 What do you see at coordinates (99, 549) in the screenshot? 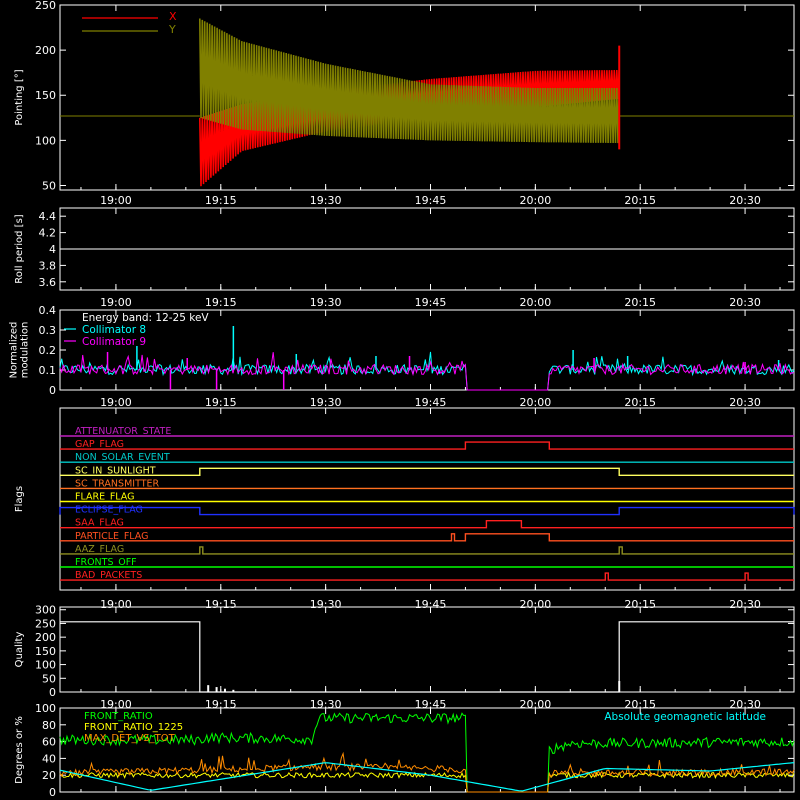
I see `flag-label: AAZ_FLAG` at bounding box center [99, 549].